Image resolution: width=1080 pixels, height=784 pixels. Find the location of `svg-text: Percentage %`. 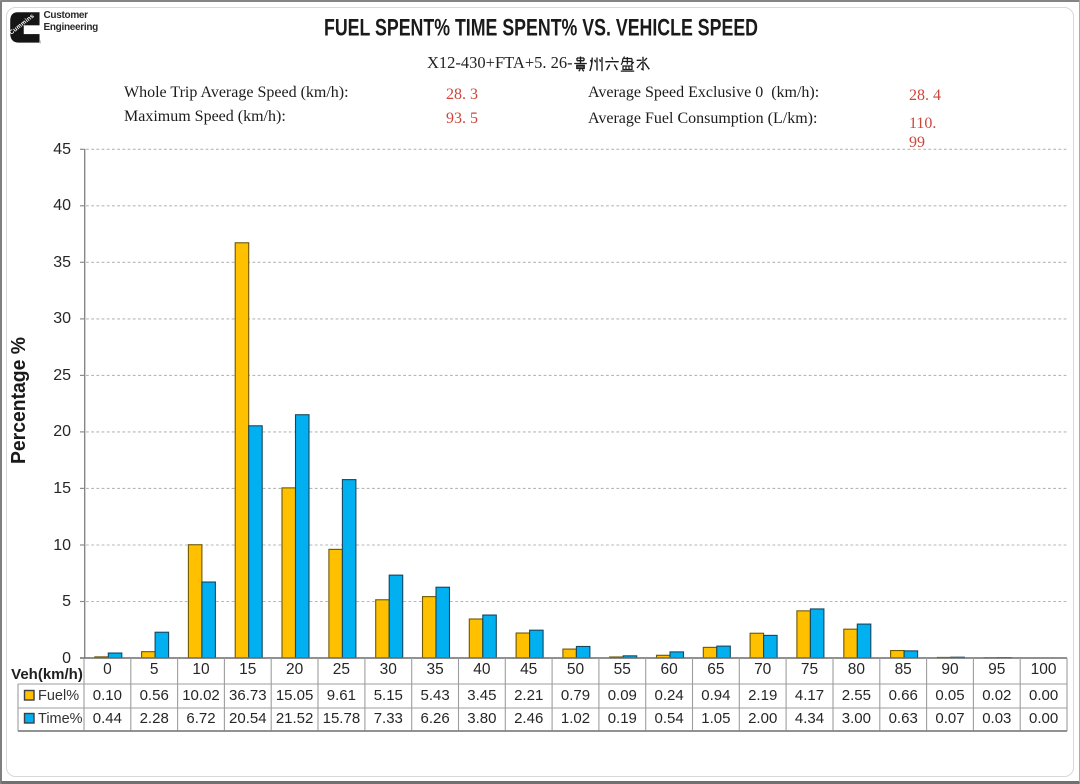

svg-text: Percentage % is located at coordinates (19, 400).